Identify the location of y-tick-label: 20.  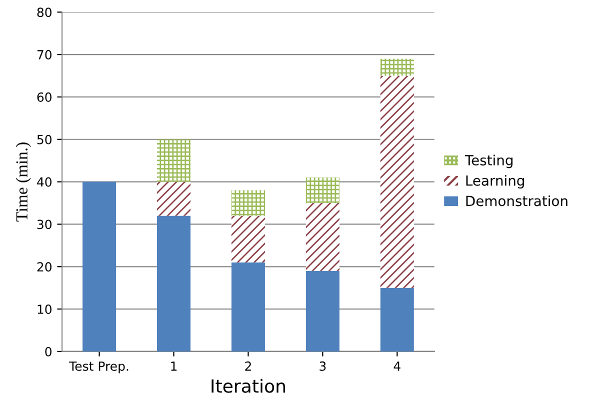
(44, 267).